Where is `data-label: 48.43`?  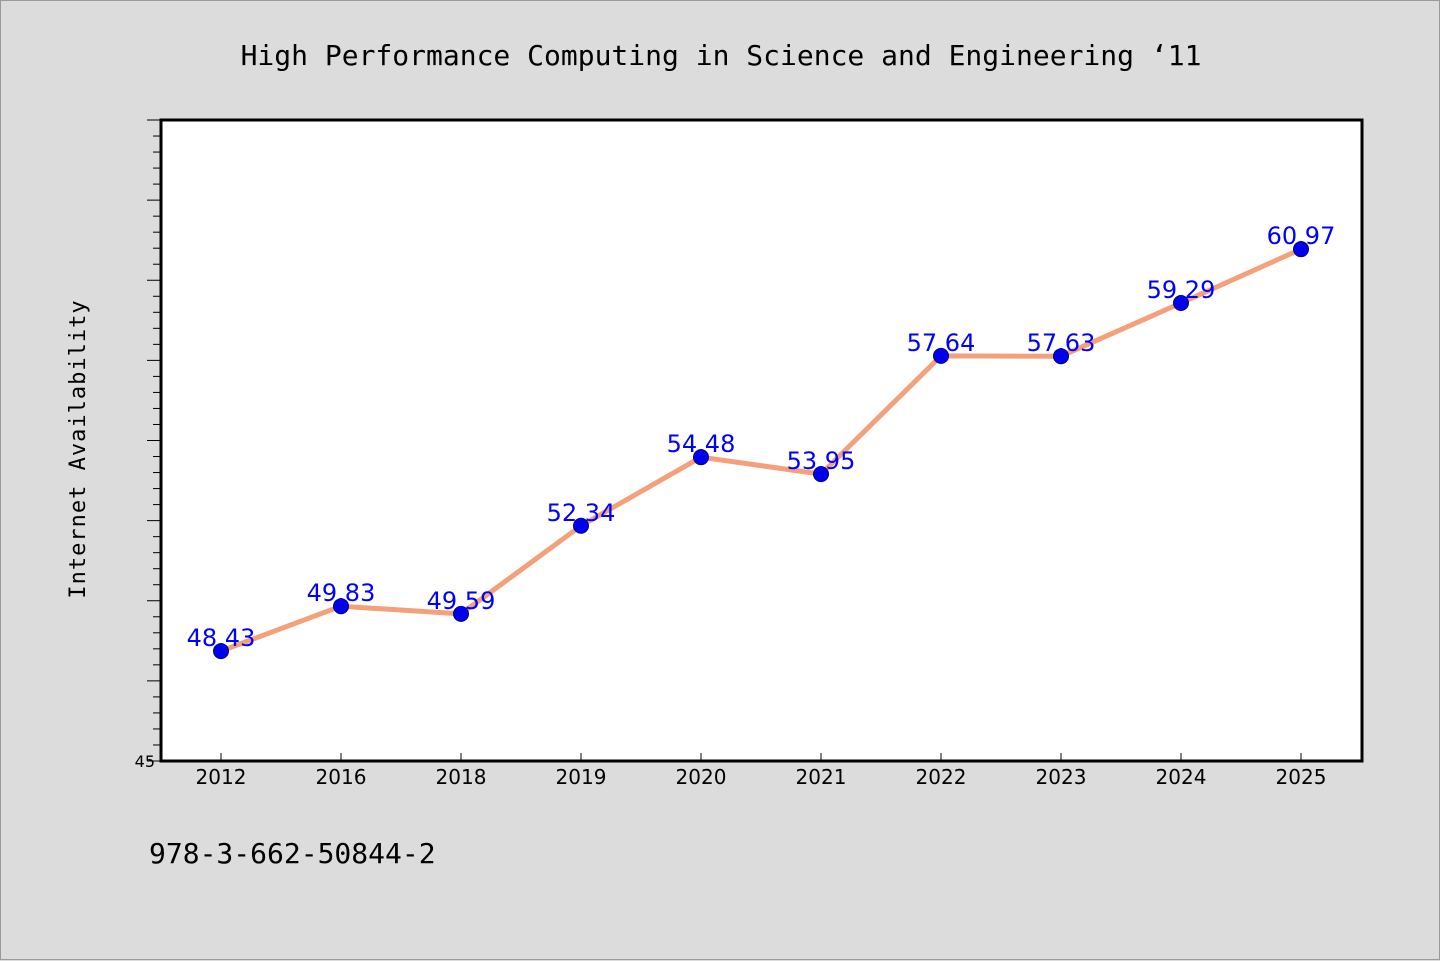
data-label: 48.43 is located at coordinates (221, 638).